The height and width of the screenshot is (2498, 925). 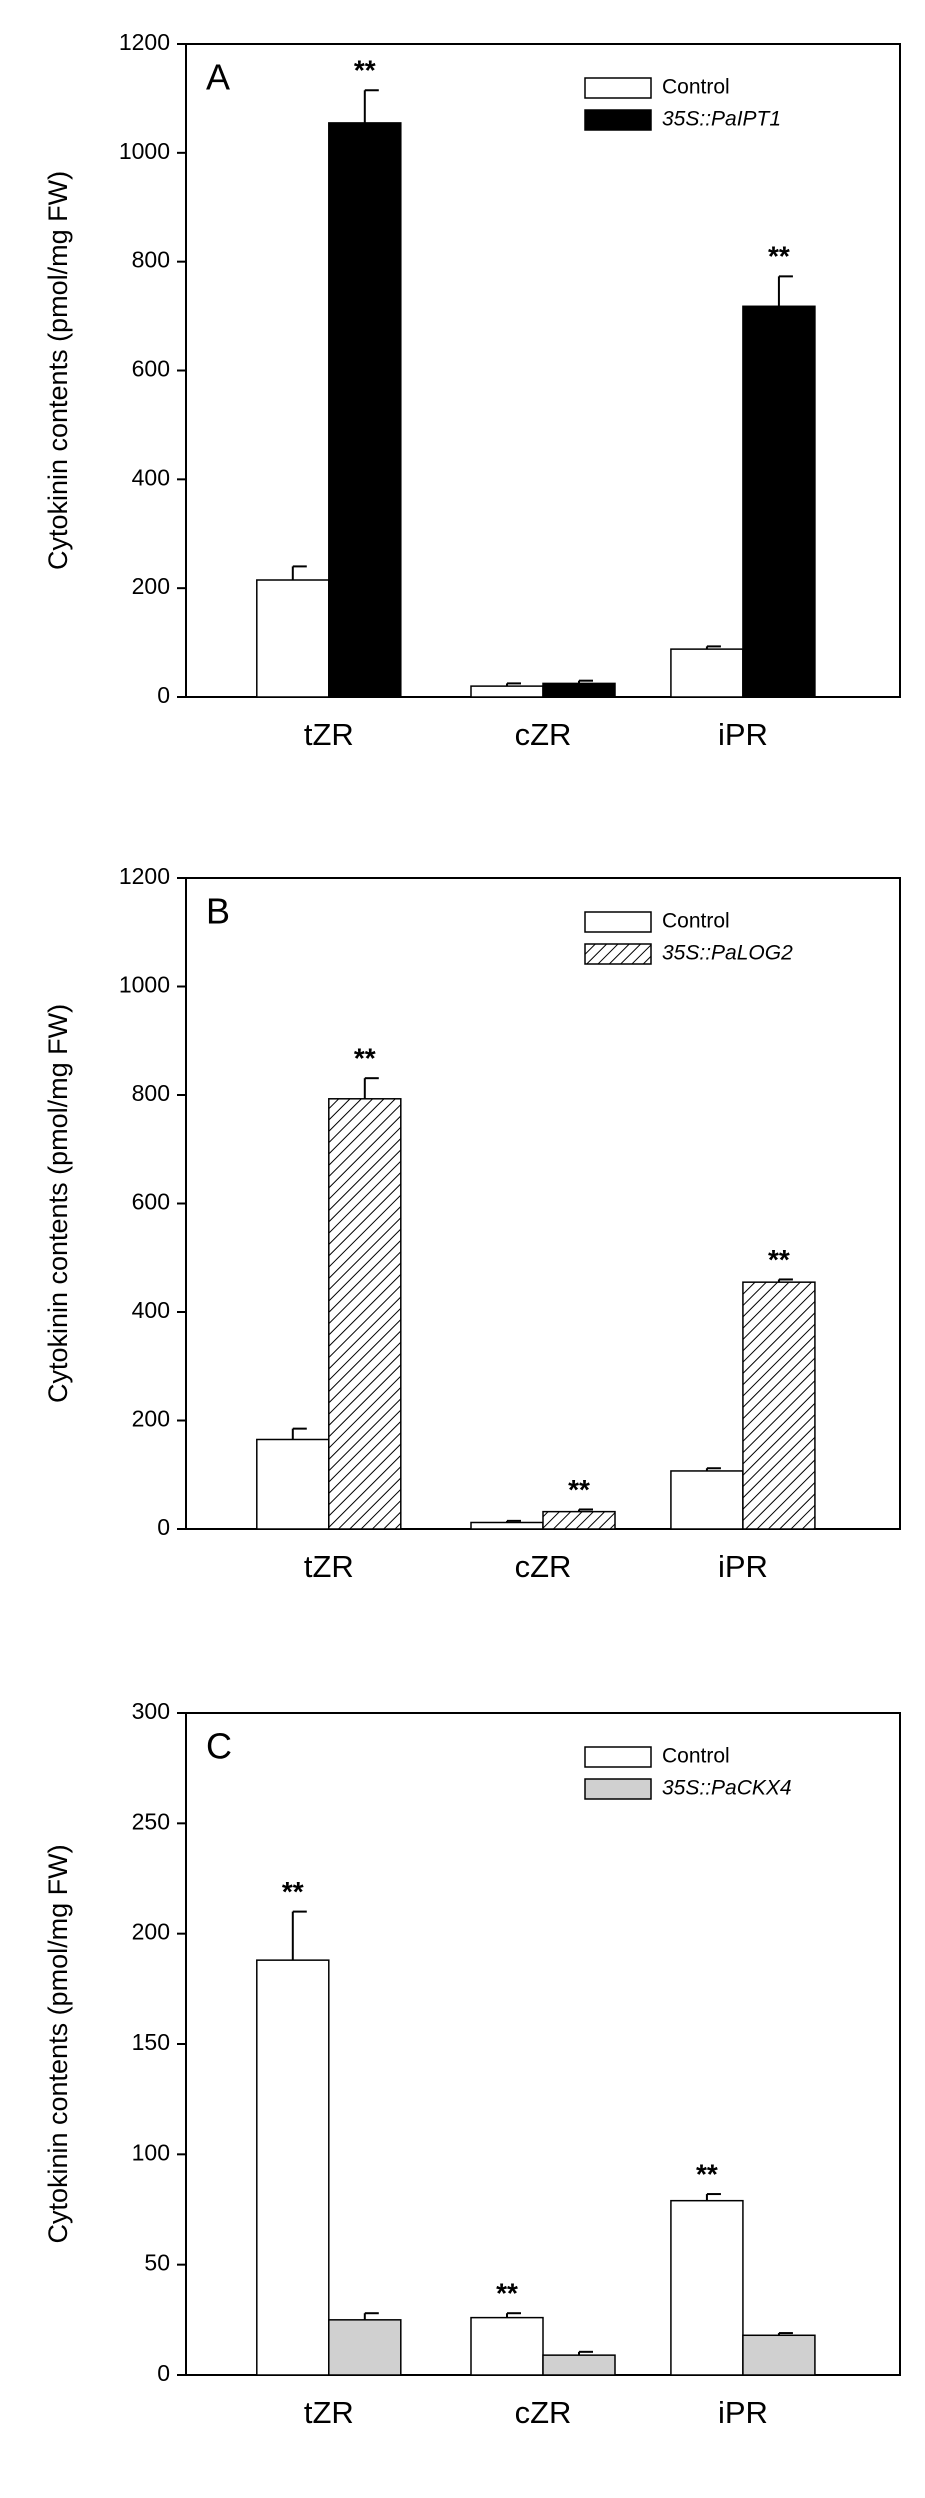 What do you see at coordinates (151, 1821) in the screenshot?
I see `y-tick-label: 250` at bounding box center [151, 1821].